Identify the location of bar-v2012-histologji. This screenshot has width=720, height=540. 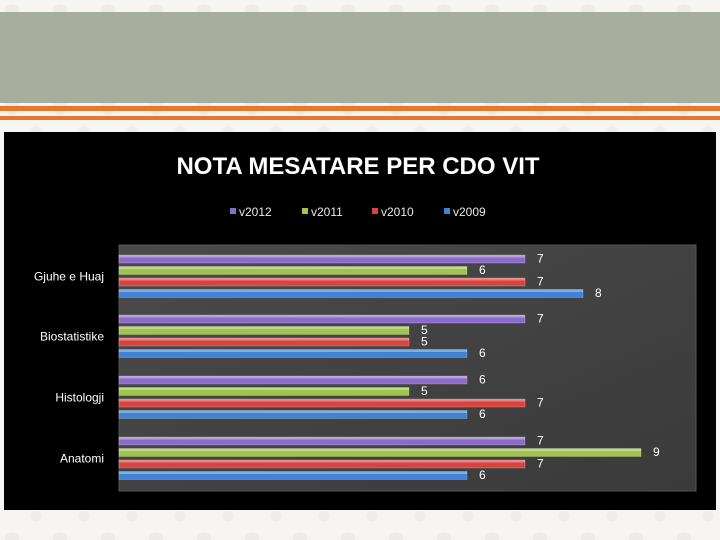
(293, 380).